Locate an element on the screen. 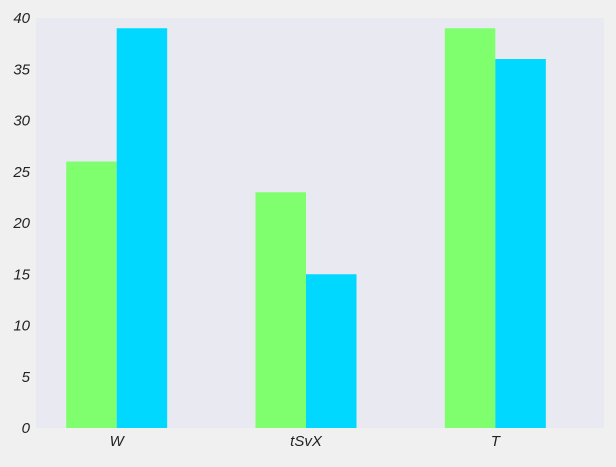 This screenshot has height=467, width=616. y-tick-label: 40 is located at coordinates (21, 18).